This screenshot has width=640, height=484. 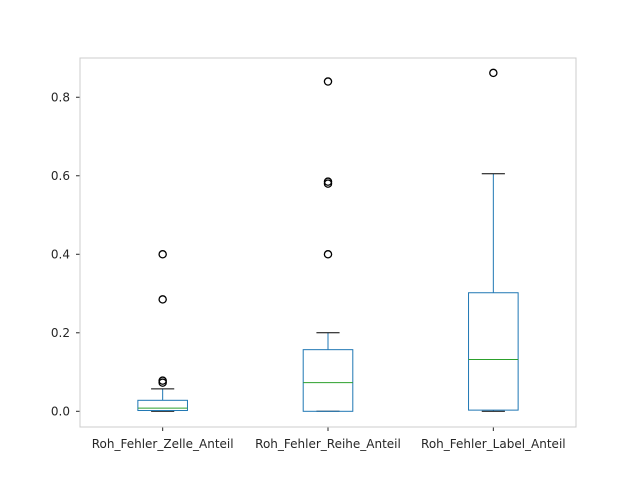 What do you see at coordinates (493, 444) in the screenshot?
I see `x-tick-label: Roh_Fehler_Label_Anteil` at bounding box center [493, 444].